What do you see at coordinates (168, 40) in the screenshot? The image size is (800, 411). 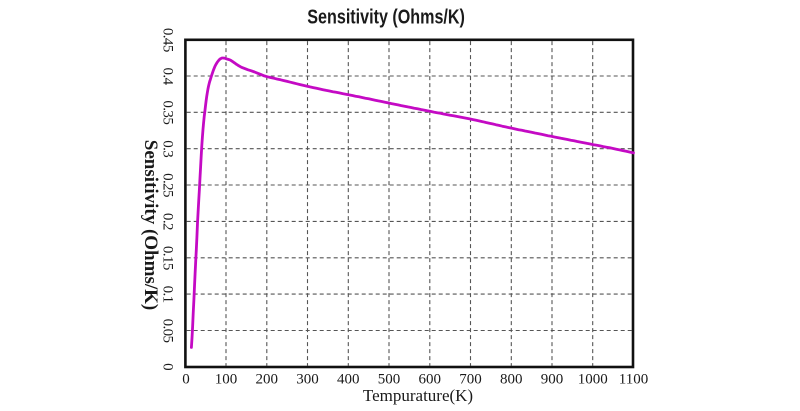 I see `svg-text: 0.45` at bounding box center [168, 40].